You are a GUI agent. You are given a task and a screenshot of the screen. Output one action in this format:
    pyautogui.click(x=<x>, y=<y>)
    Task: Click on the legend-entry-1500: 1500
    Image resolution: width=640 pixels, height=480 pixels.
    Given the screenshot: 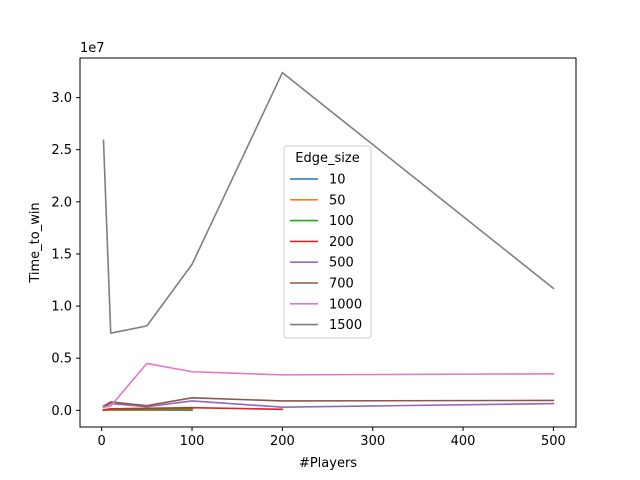 What is the action you would take?
    pyautogui.click(x=345, y=325)
    